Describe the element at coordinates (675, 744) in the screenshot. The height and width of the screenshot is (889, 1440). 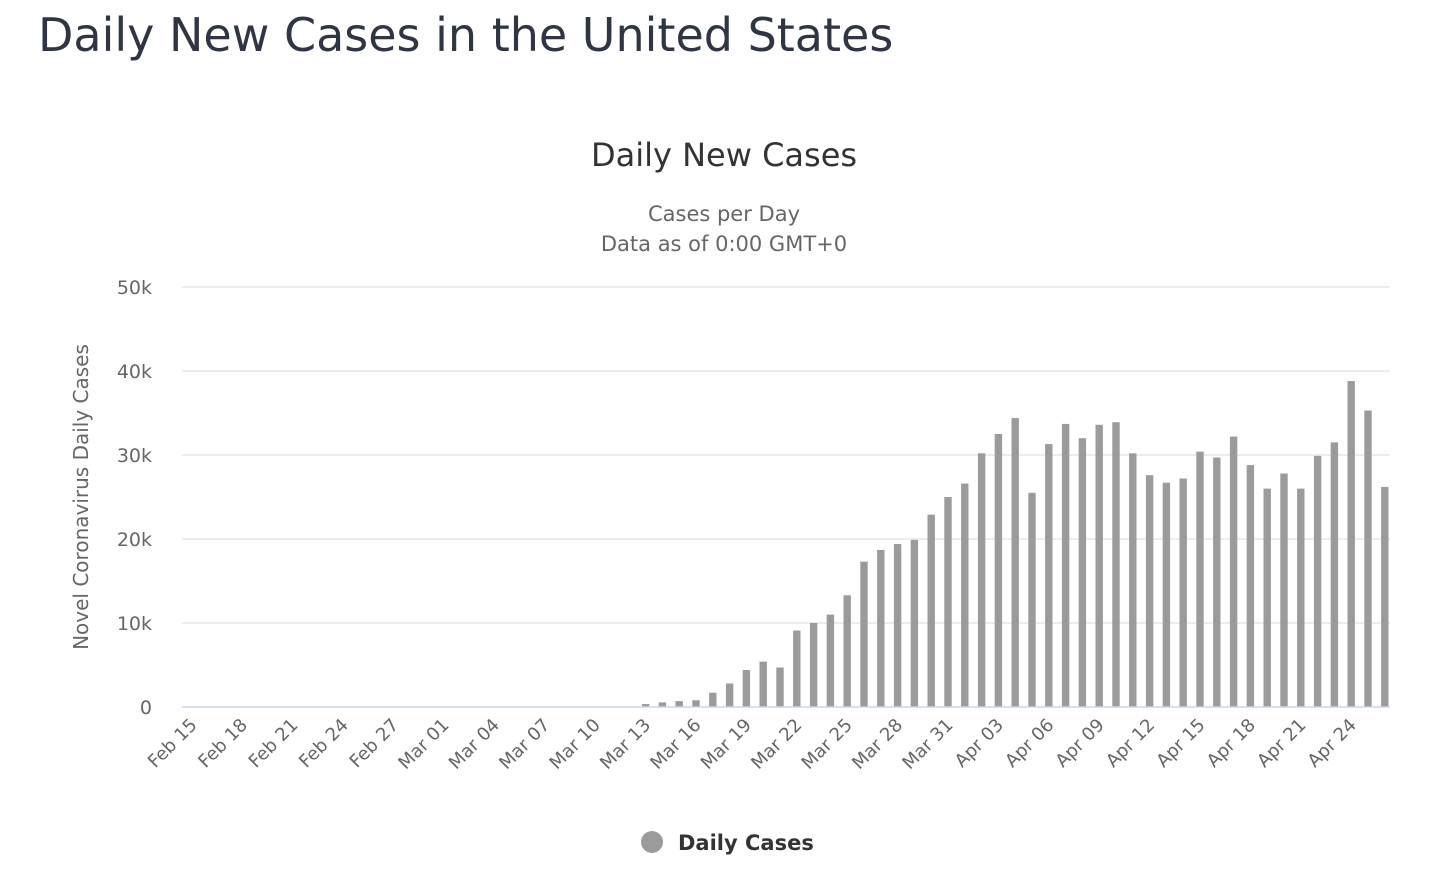
I see `x-tick-label: Mar 16` at that location.